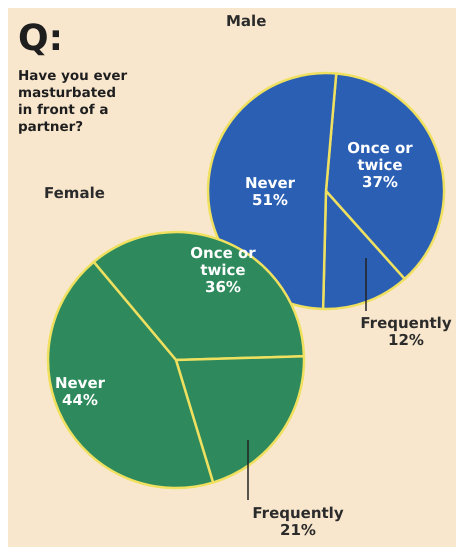 This screenshot has width=464, height=555. Describe the element at coordinates (406, 340) in the screenshot. I see `data-label: 12%` at that location.